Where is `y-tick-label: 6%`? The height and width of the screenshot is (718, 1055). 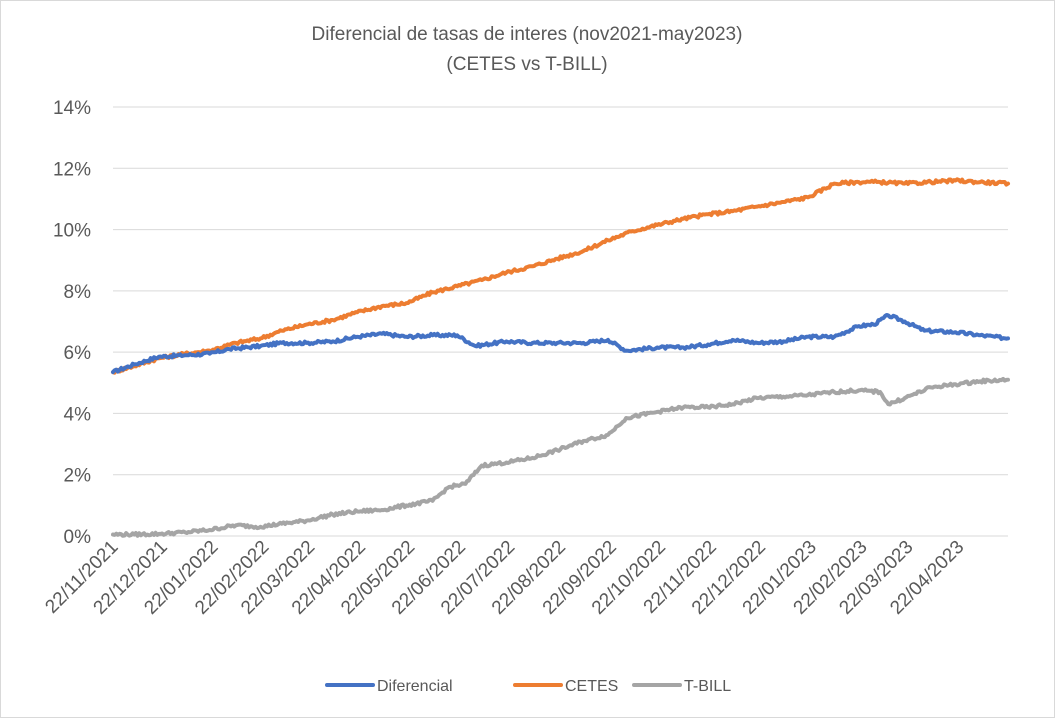
y-tick-label: 6% is located at coordinates (78, 353).